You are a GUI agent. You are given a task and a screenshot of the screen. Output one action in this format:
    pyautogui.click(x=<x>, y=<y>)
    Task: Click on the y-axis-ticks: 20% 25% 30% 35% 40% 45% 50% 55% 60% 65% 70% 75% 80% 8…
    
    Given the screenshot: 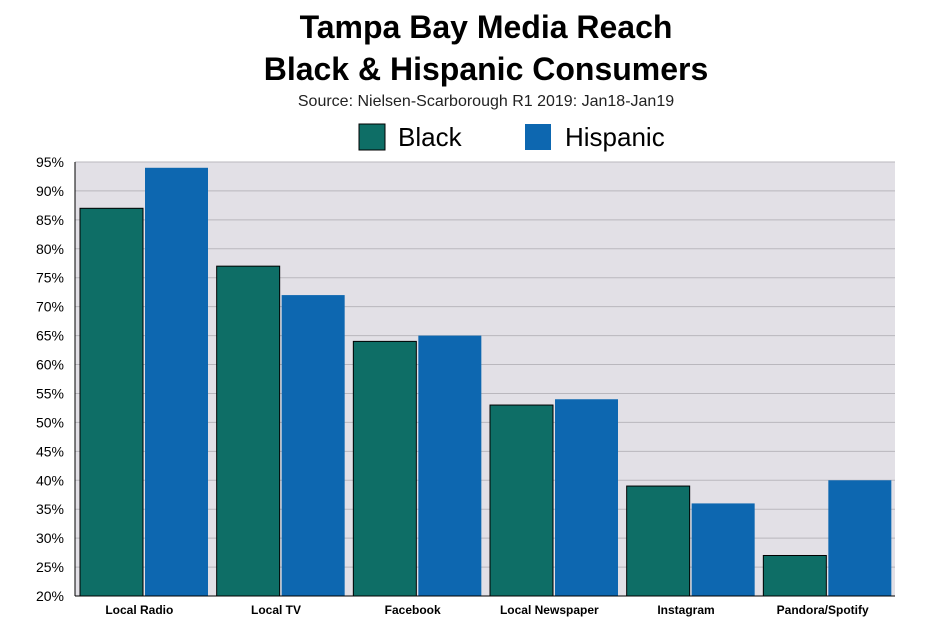 What is the action you would take?
    pyautogui.click(x=50, y=379)
    